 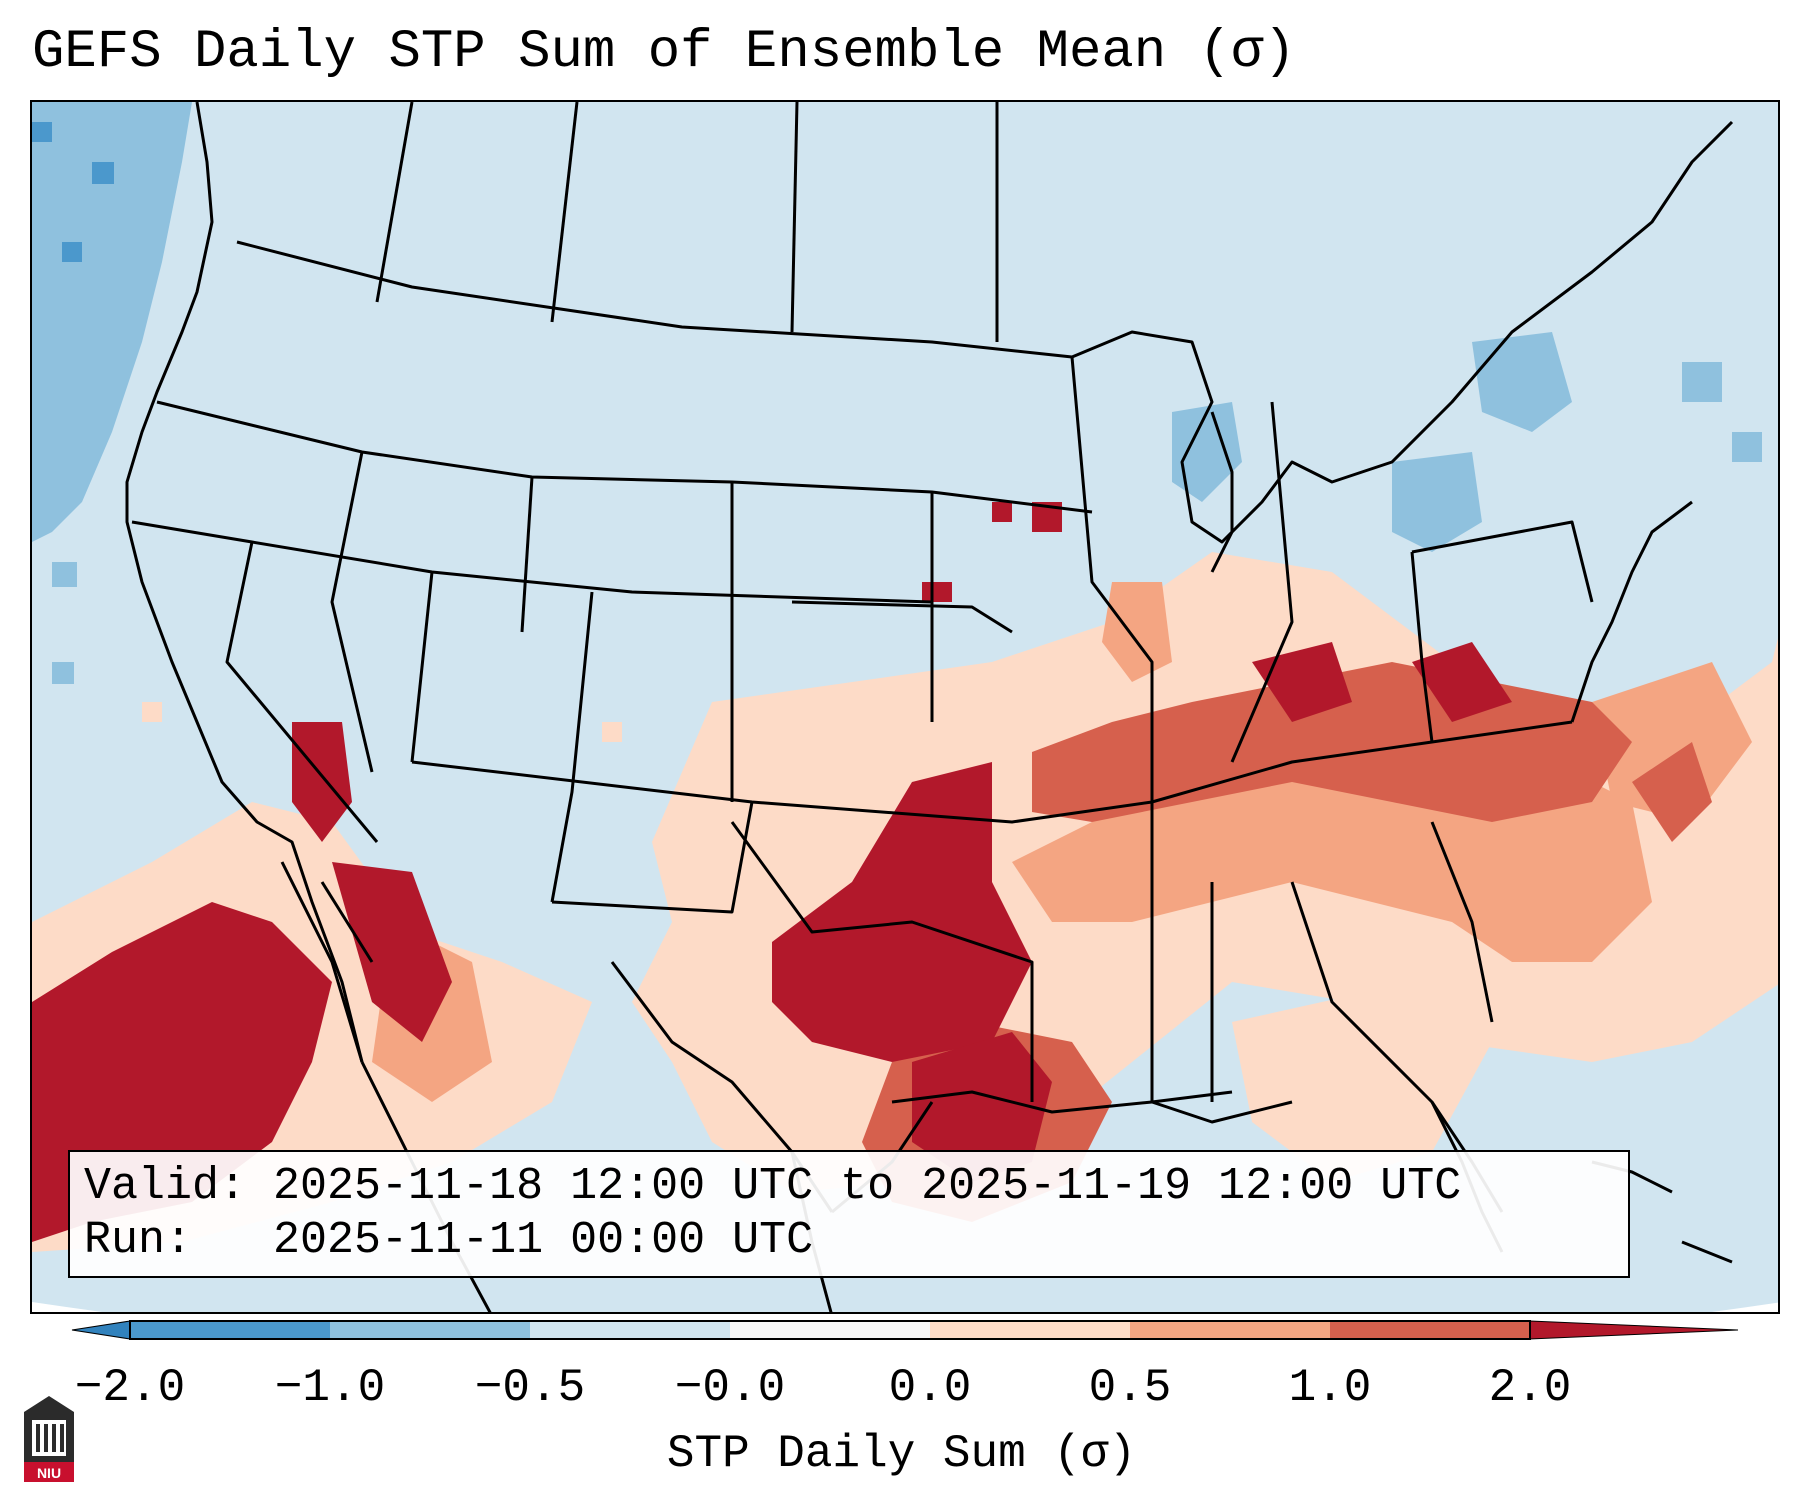 I want to click on colorbar-tick-label: 0.0, so click(x=930, y=1388).